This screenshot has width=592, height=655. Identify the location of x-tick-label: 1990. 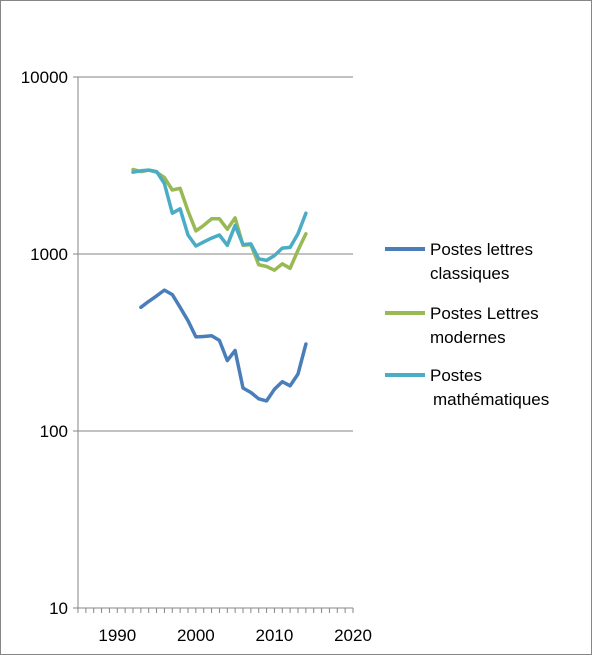
(117, 635).